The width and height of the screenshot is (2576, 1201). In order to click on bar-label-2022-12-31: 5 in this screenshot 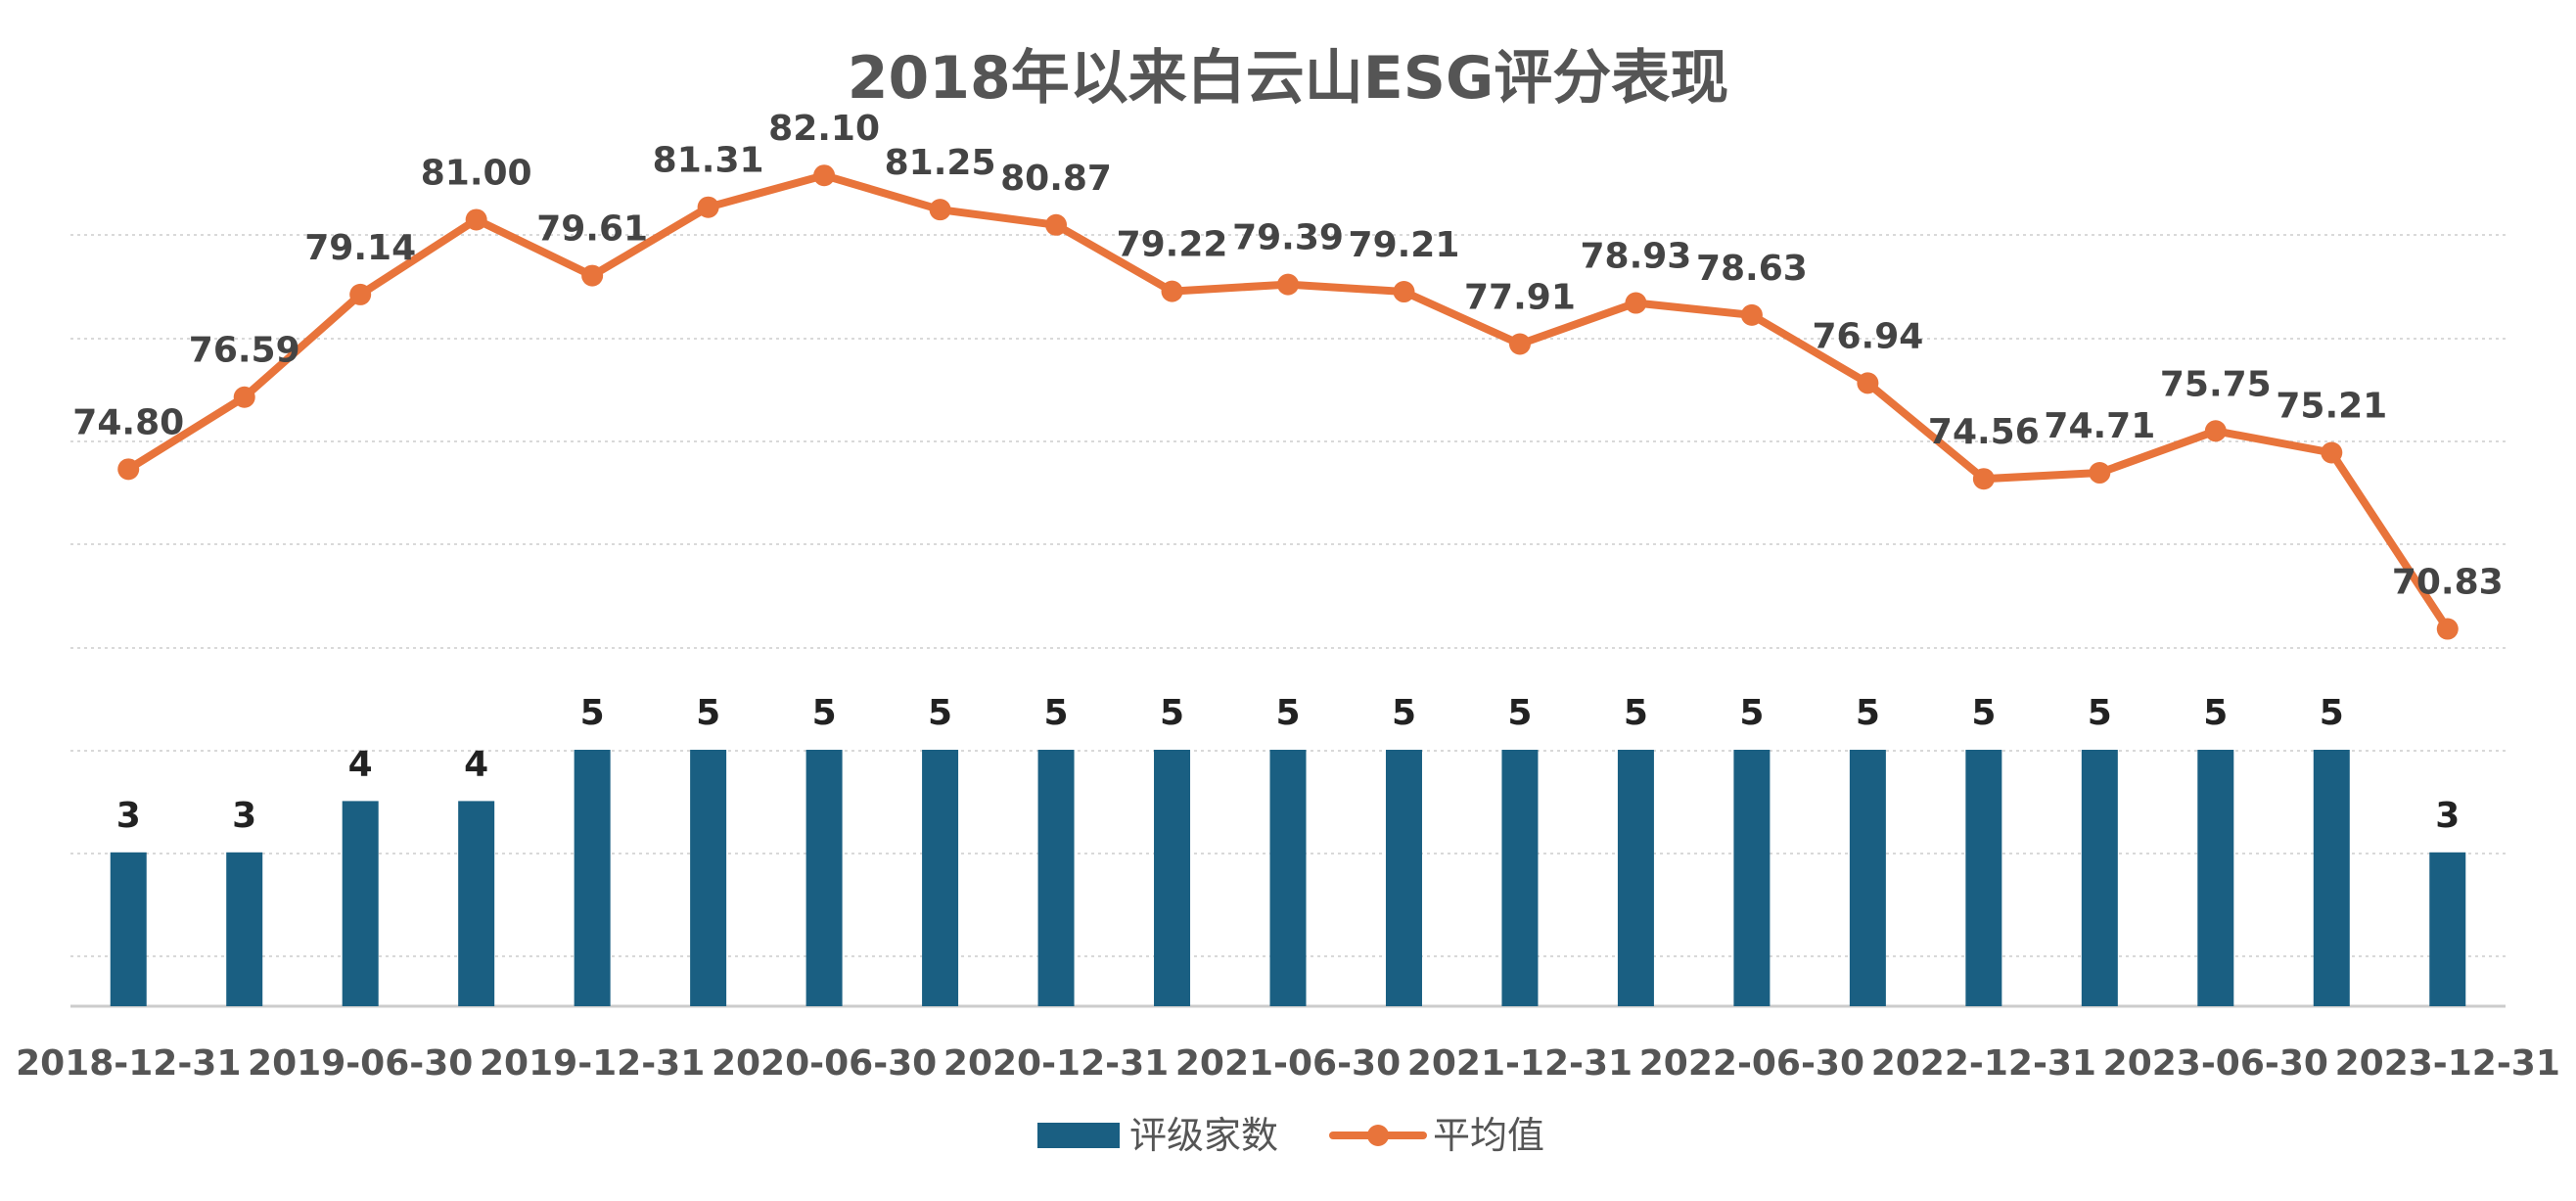, I will do `click(1983, 713)`.